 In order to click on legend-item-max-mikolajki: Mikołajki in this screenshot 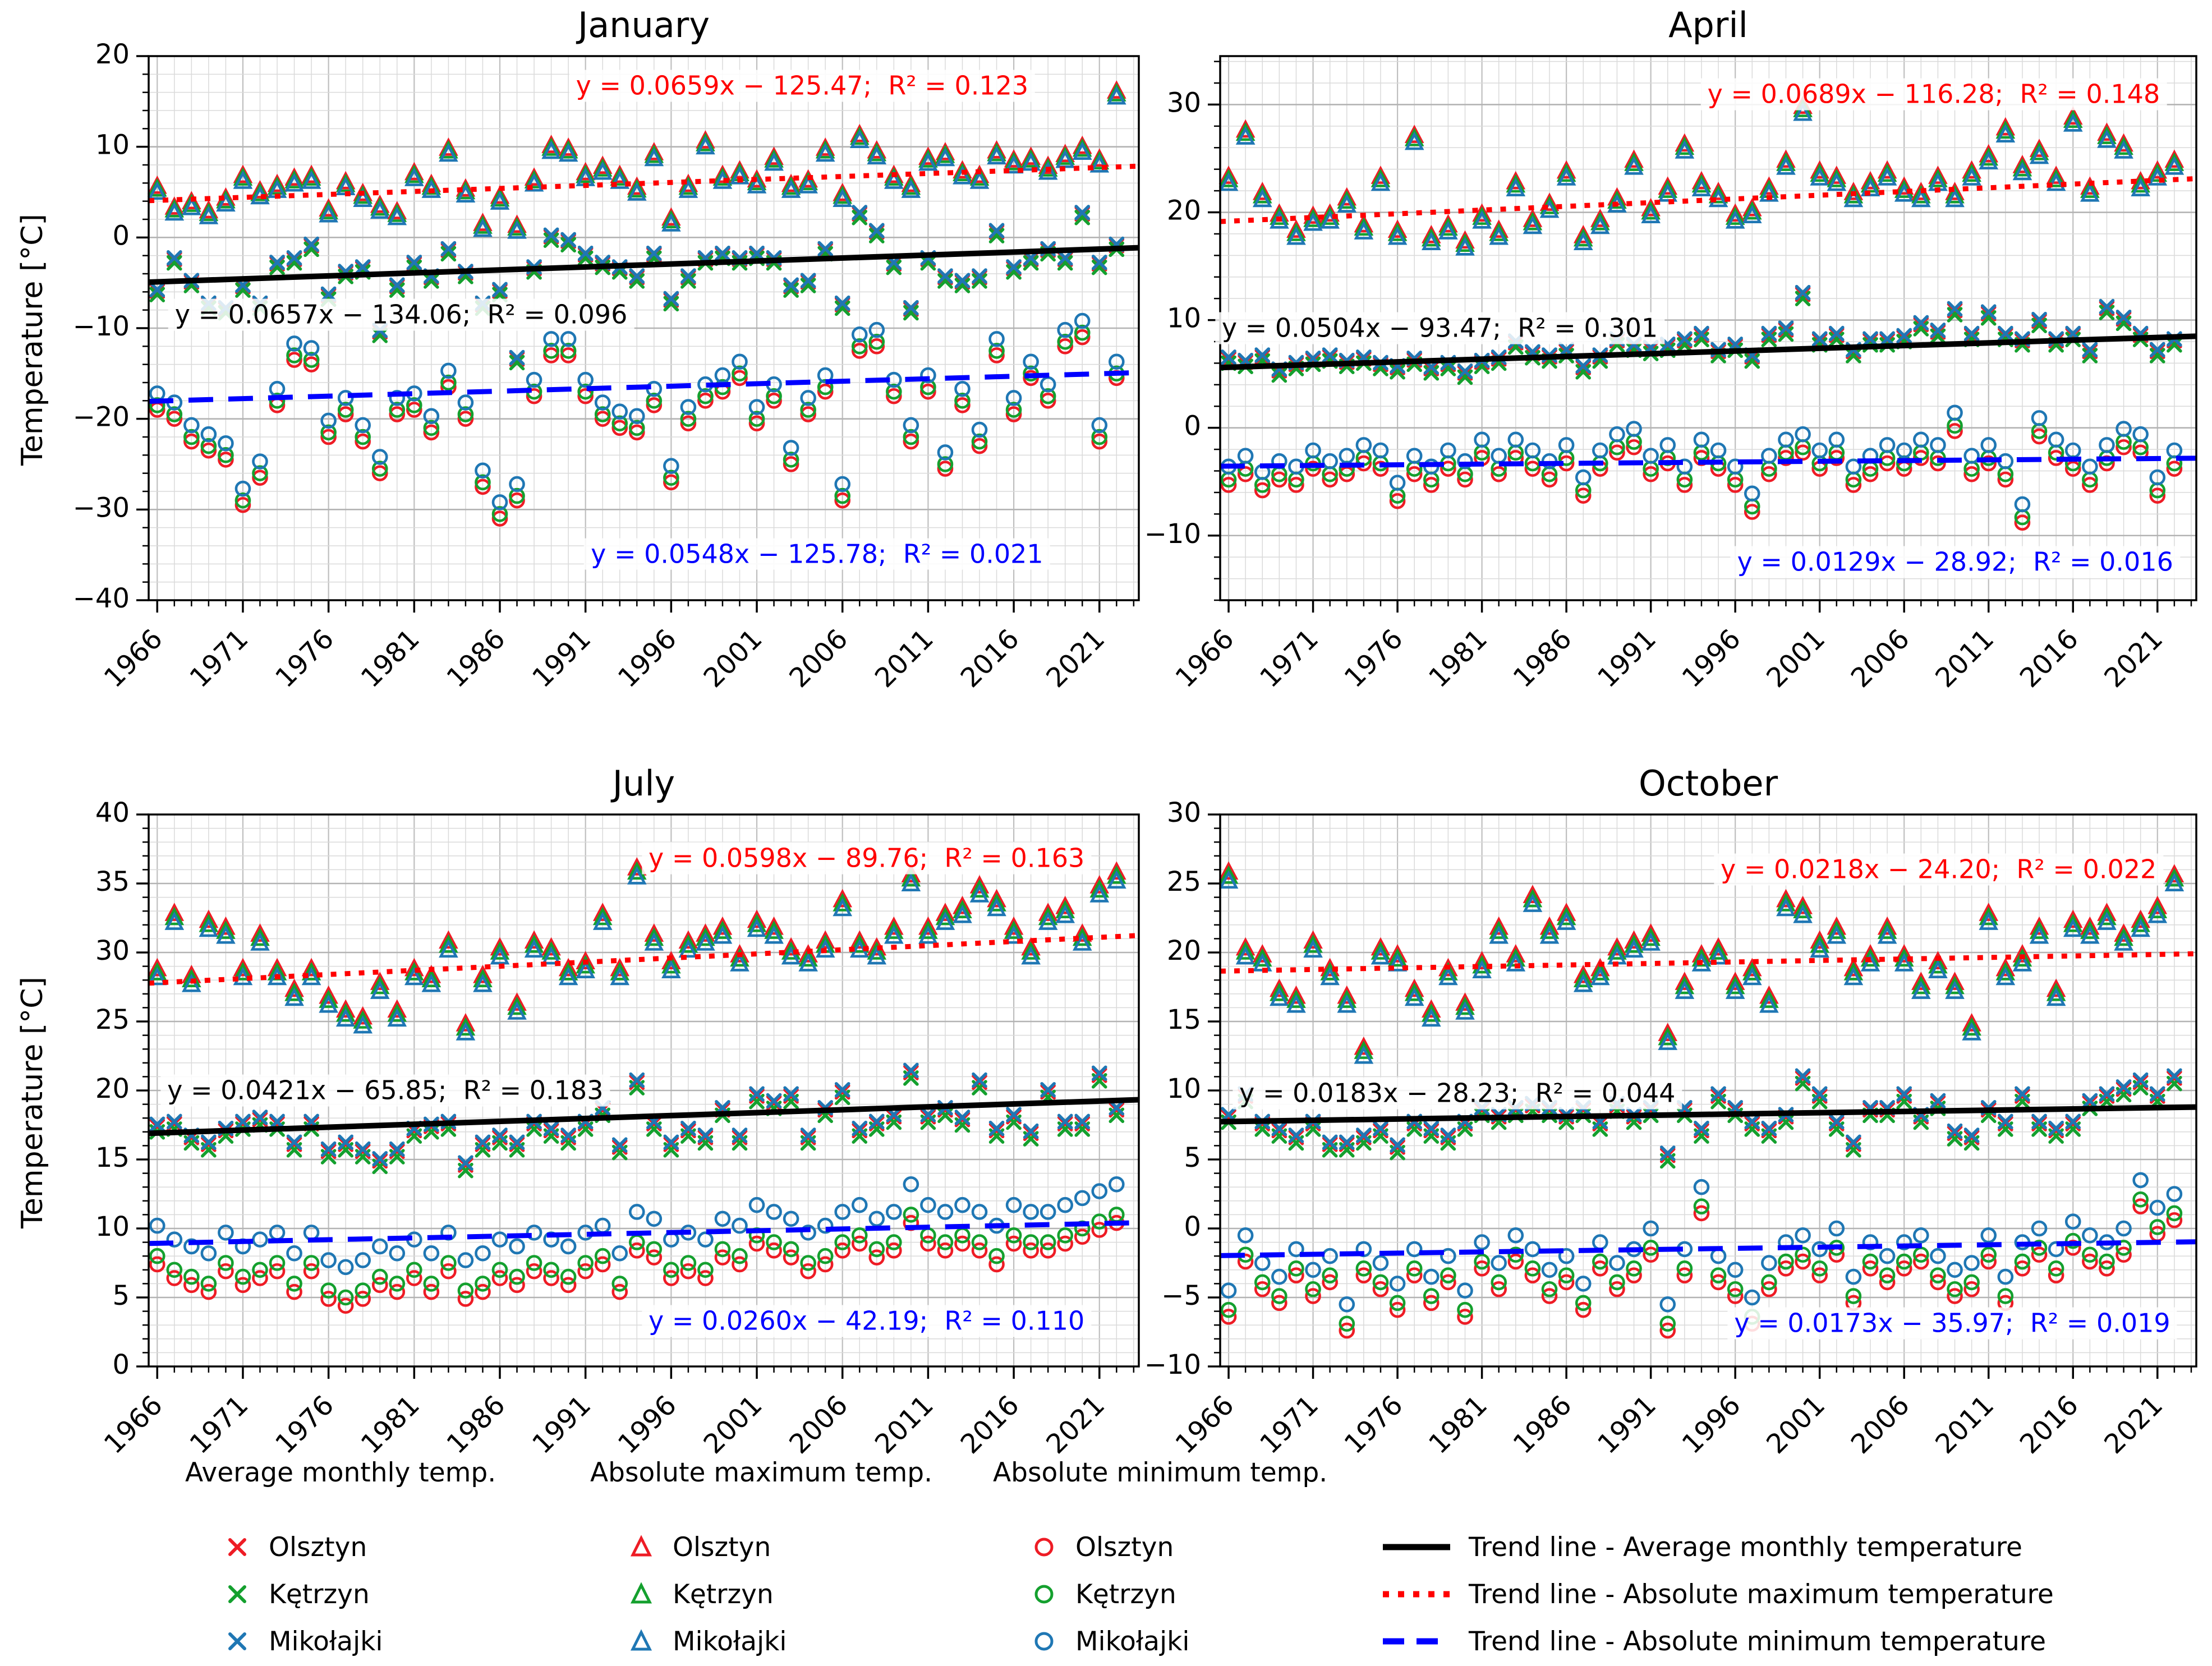, I will do `click(706, 1641)`.